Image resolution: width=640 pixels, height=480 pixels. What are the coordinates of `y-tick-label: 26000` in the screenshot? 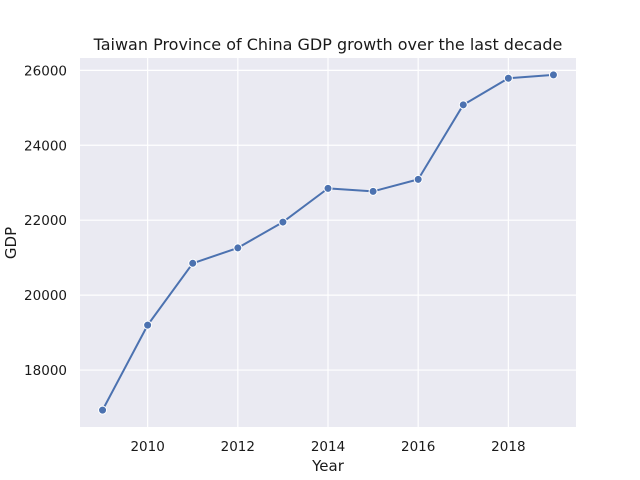 It's located at (45, 71).